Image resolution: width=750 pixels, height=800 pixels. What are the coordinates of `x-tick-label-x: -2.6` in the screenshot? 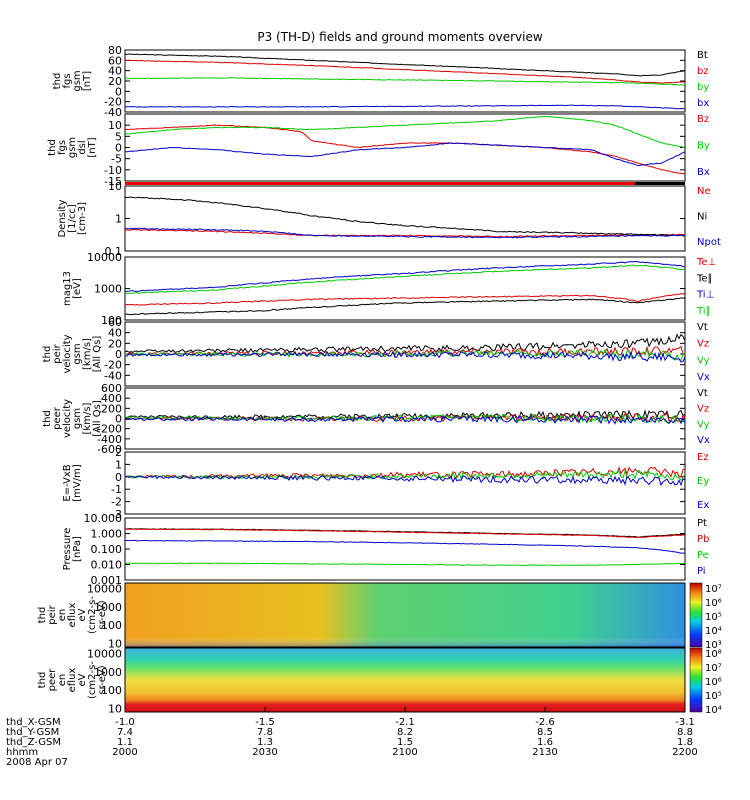 It's located at (545, 722).